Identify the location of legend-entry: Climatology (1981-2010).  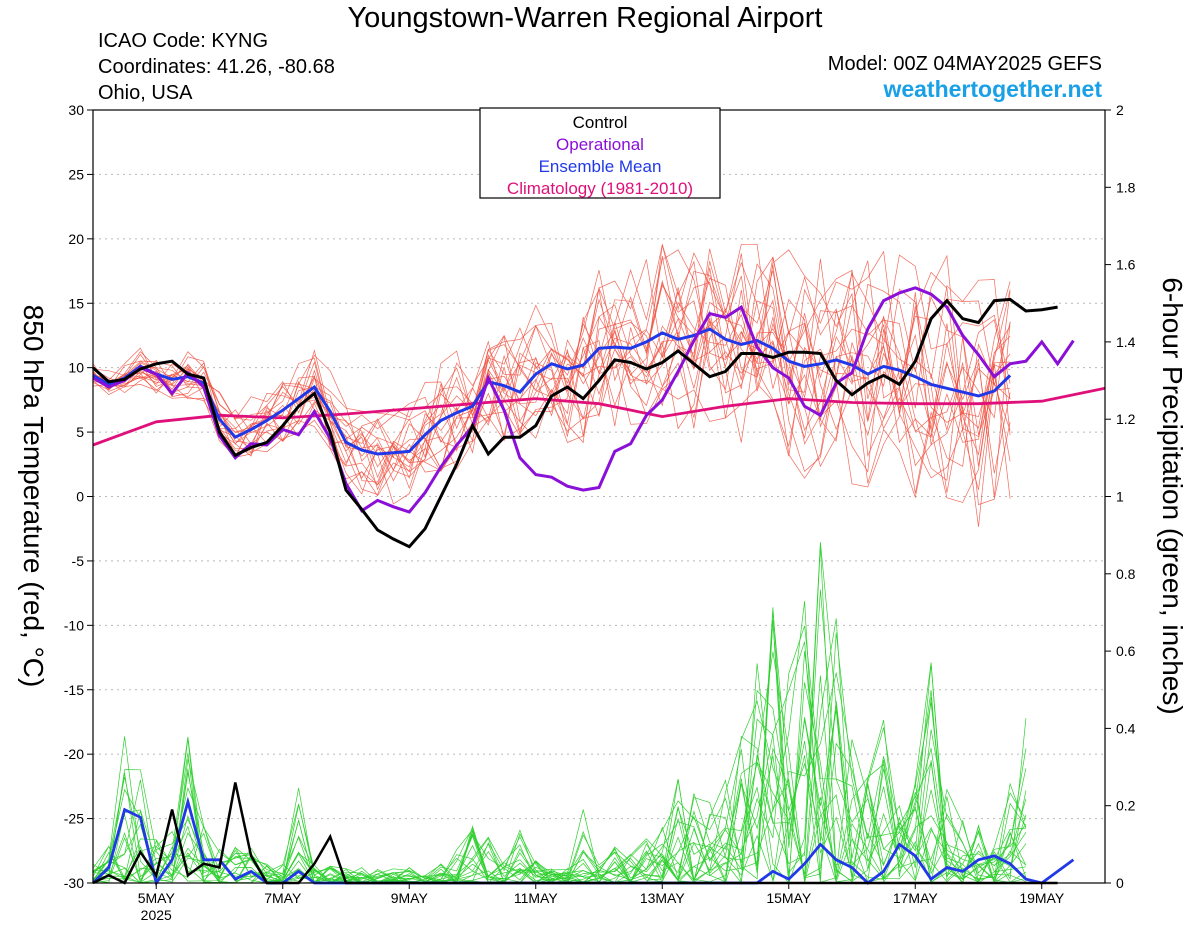
(600, 188).